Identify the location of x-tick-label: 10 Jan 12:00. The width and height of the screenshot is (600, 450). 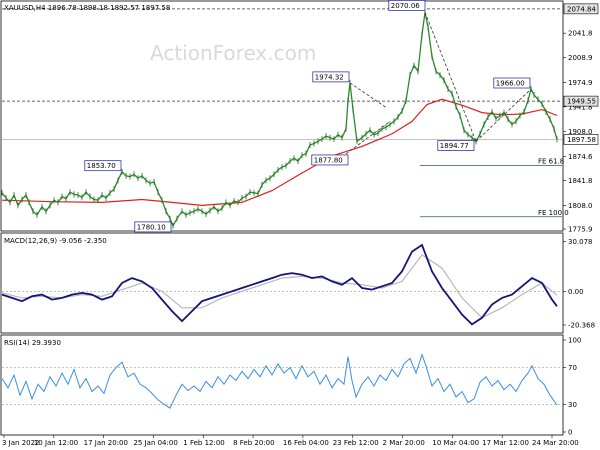
(56, 443).